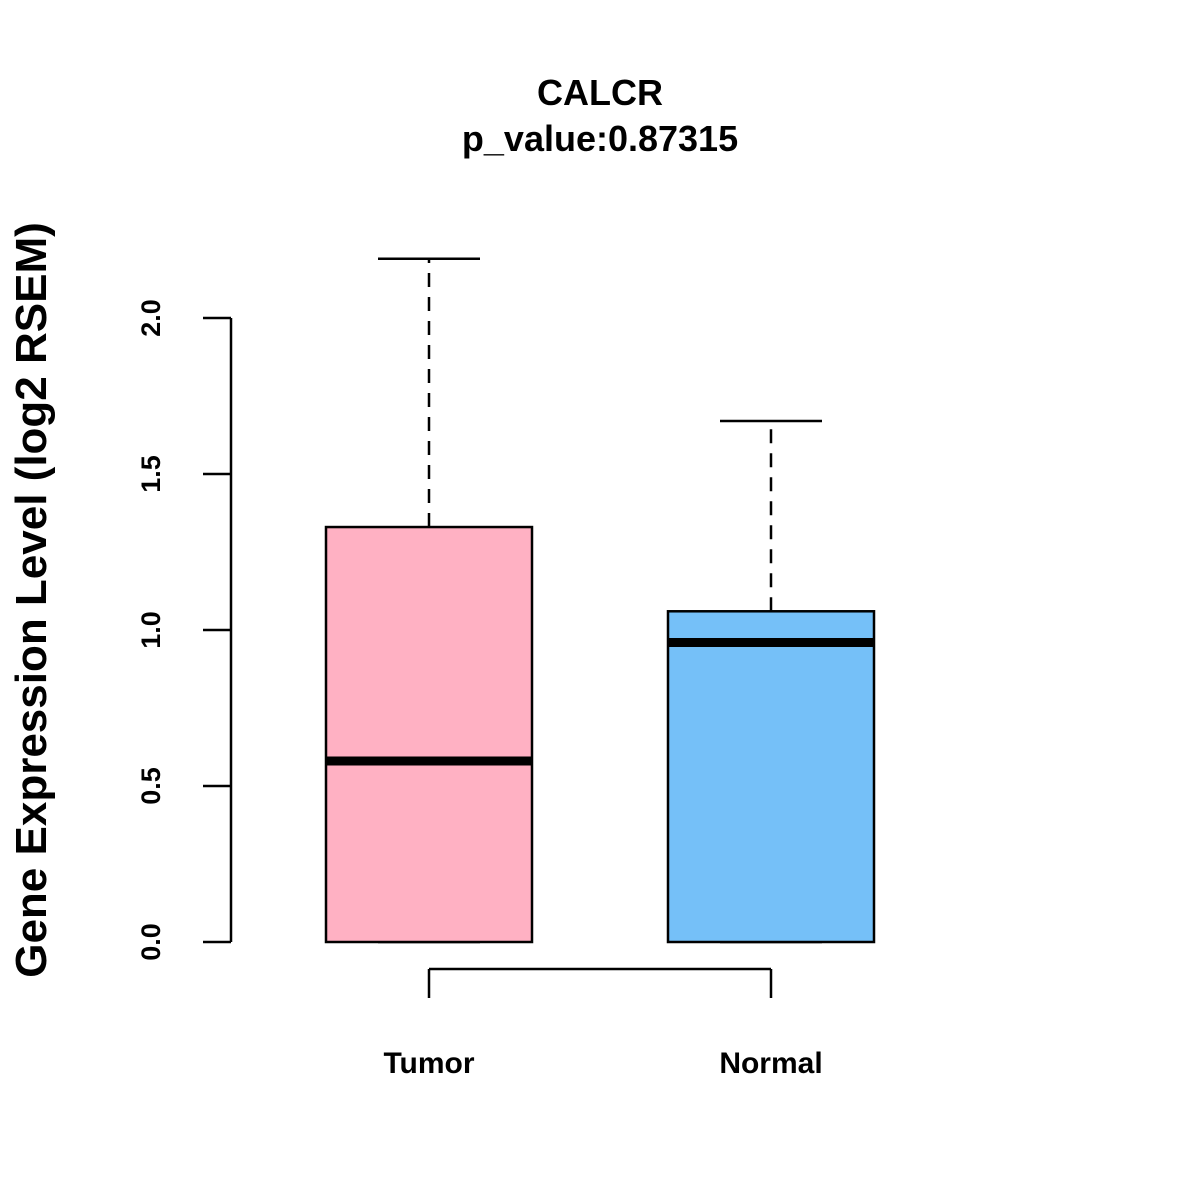 This screenshot has width=1200, height=1200. Describe the element at coordinates (600, 138) in the screenshot. I see `chart-subtitle: p_value:0.87315` at that location.